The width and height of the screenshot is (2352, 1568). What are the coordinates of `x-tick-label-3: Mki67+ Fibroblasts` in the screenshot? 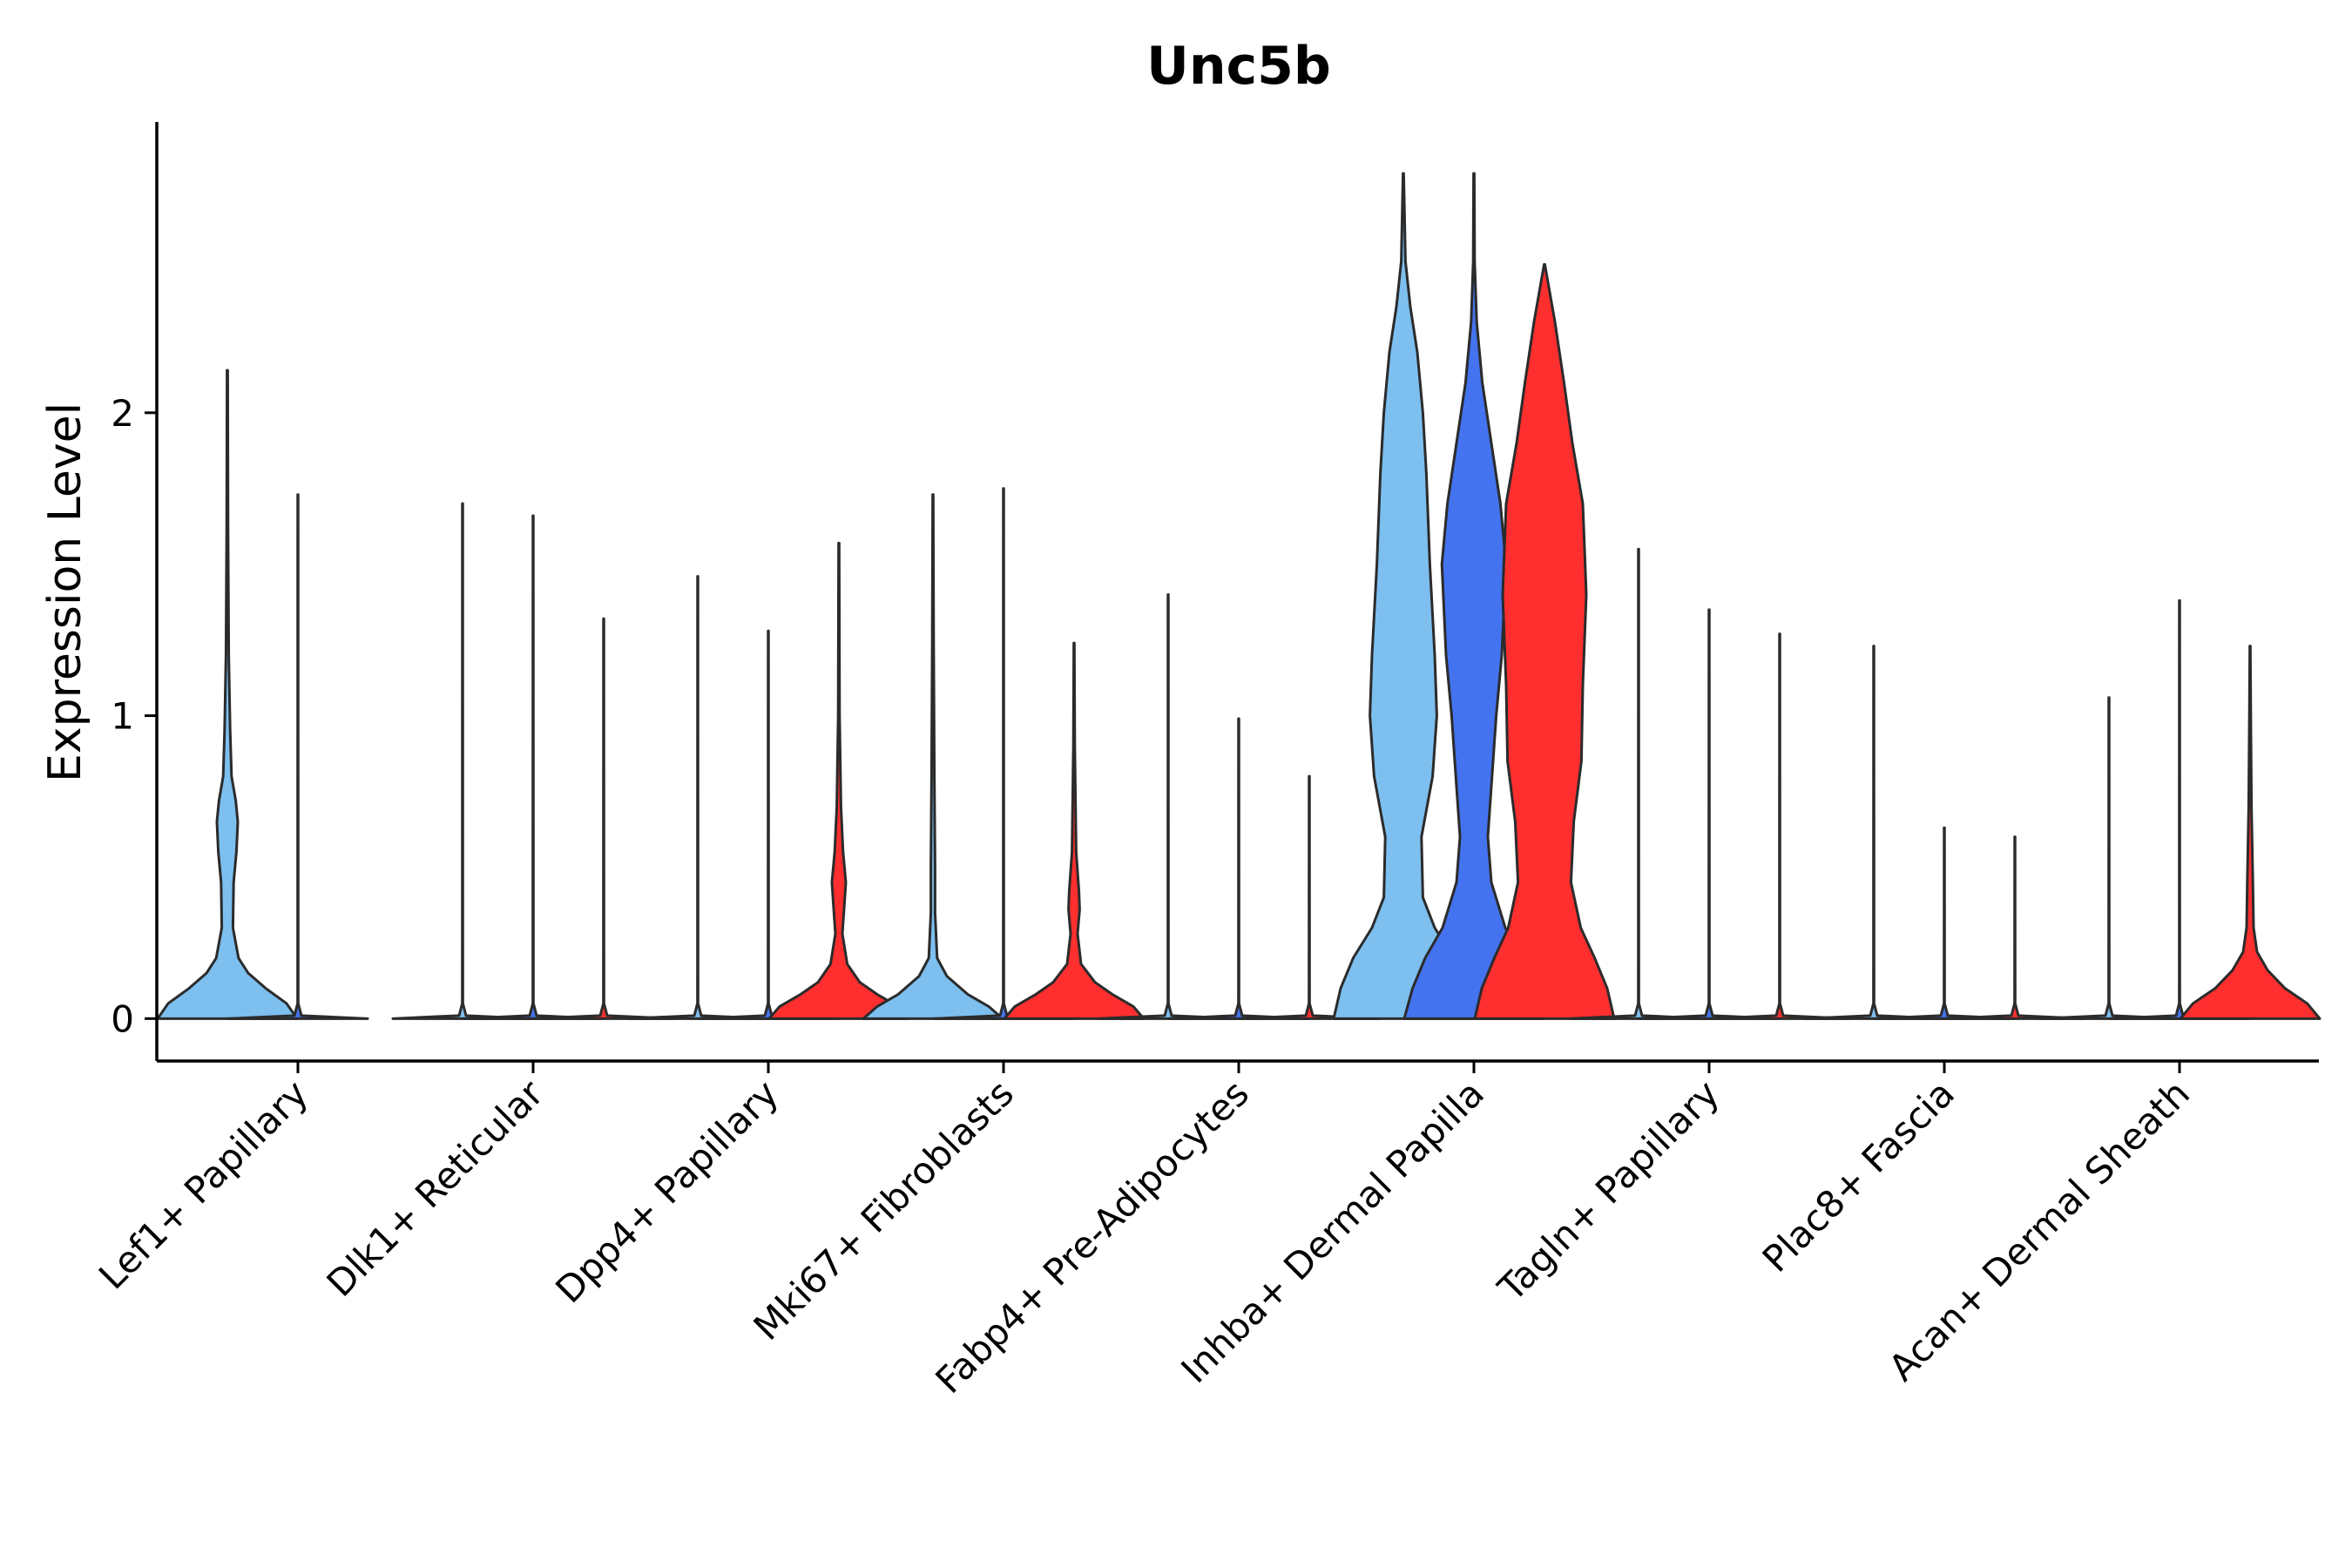 It's located at (884, 1209).